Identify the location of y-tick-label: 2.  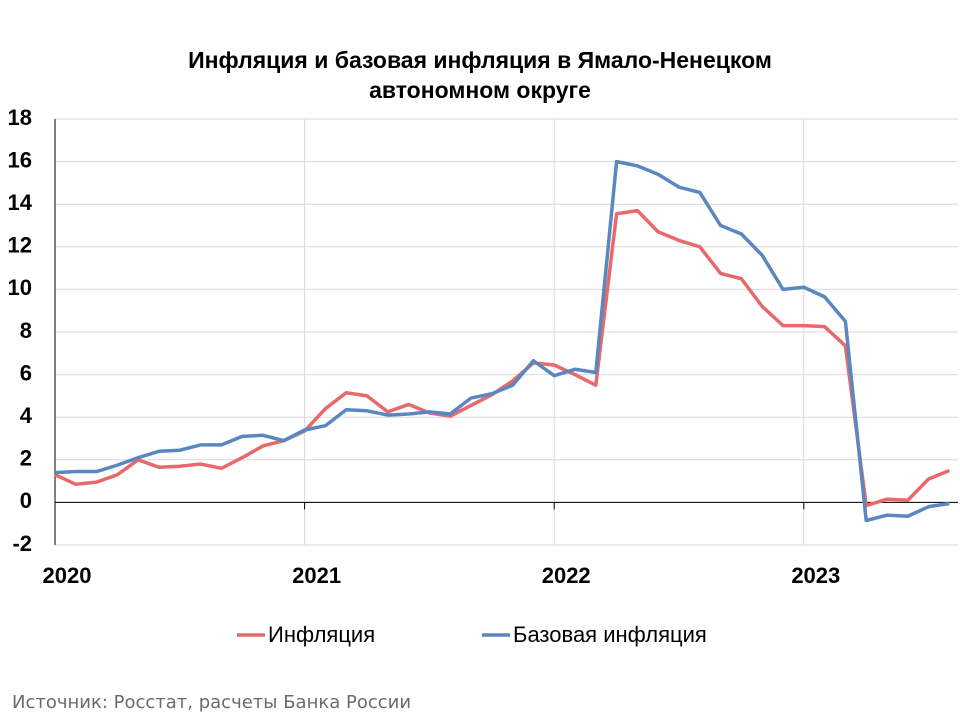
(26, 458).